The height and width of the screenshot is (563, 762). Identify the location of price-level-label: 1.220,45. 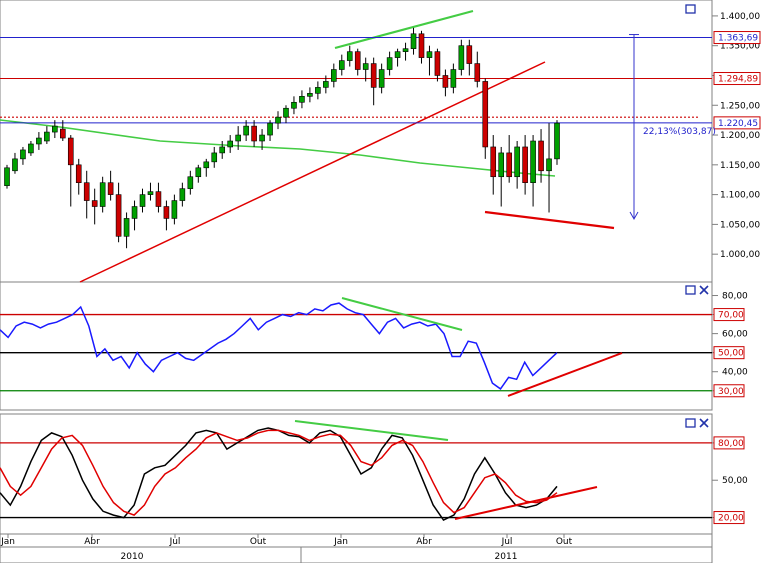
(738, 124).